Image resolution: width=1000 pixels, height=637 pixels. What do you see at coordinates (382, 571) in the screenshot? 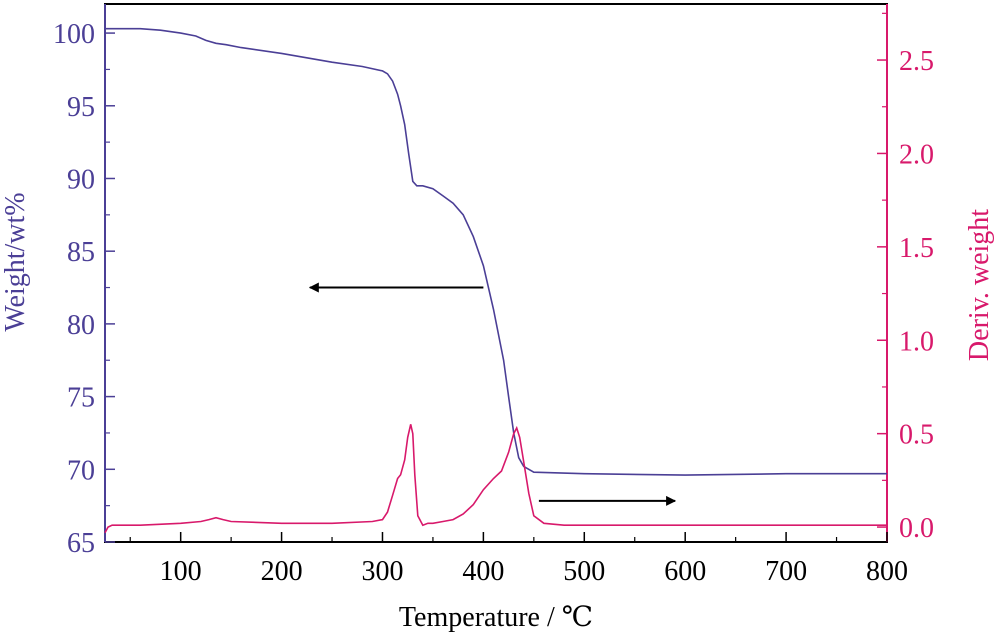
I see `x-tick-label: 300` at bounding box center [382, 571].